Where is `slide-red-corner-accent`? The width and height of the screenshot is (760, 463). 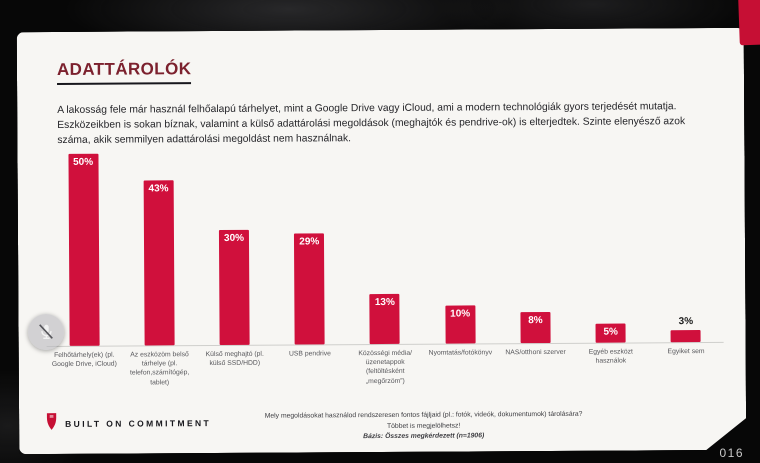 slide-red-corner-accent is located at coordinates (749, 23).